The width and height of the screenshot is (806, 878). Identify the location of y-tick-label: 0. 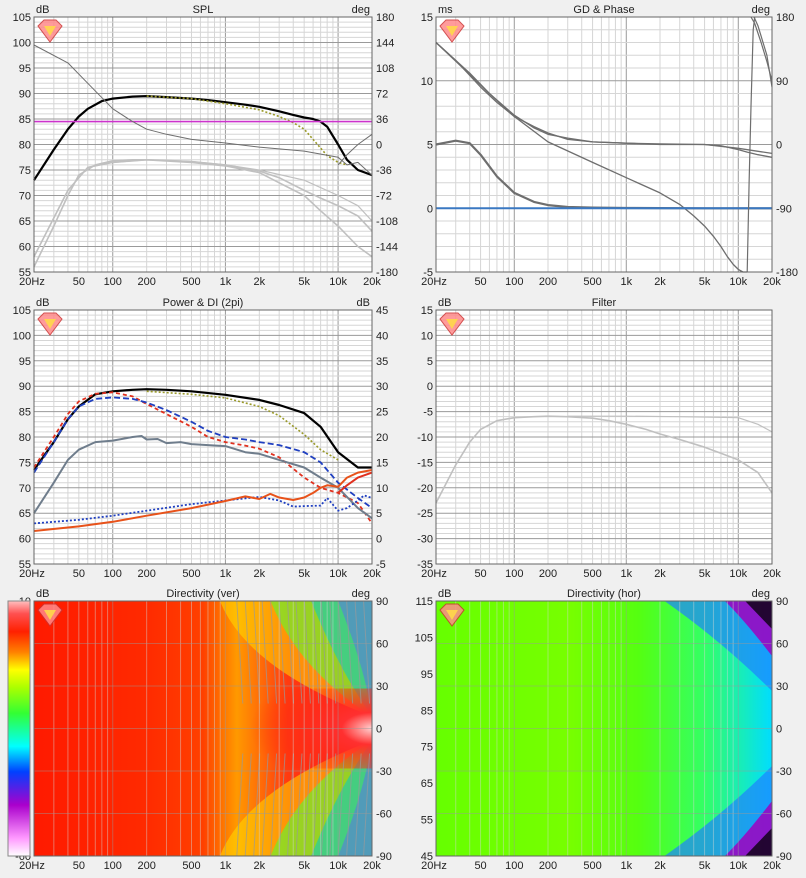
(430, 209).